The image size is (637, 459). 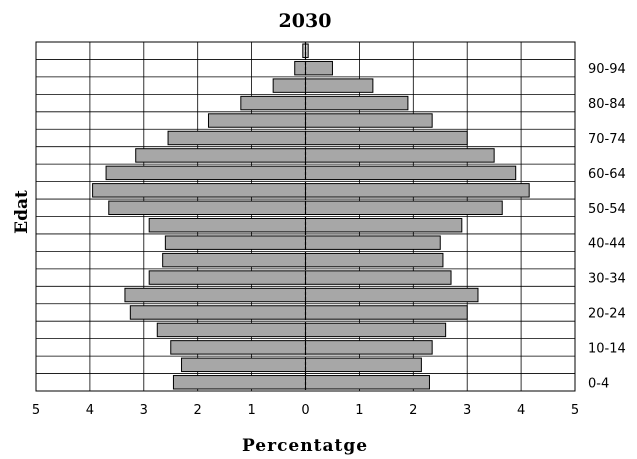 I want to click on x-axis-label: Percentatge, so click(x=305, y=446).